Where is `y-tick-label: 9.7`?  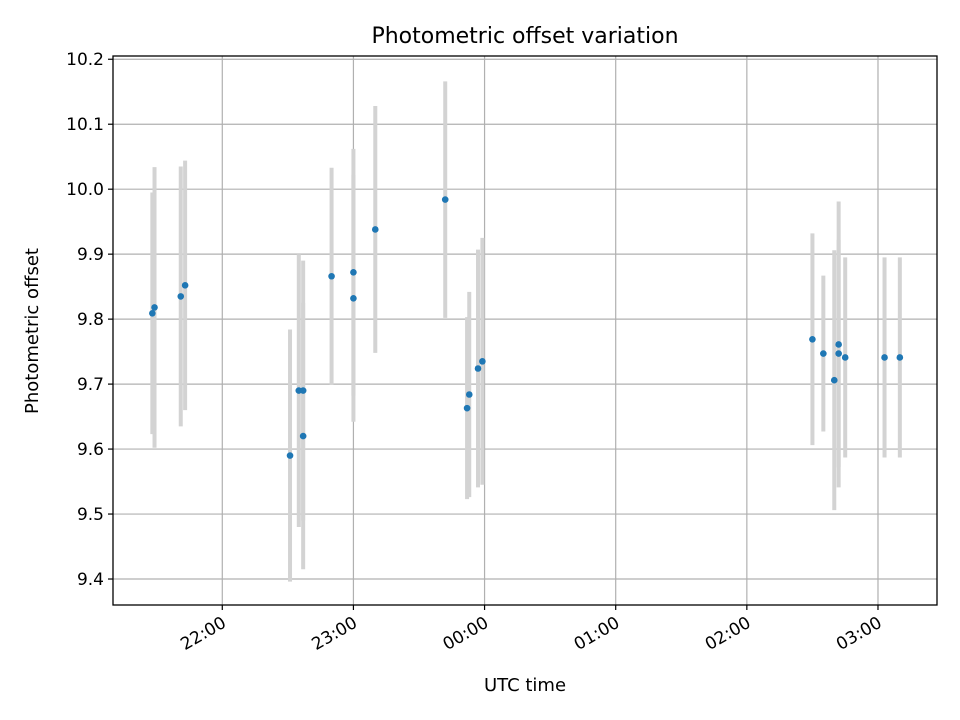 y-tick-label: 9.7 is located at coordinates (90, 385).